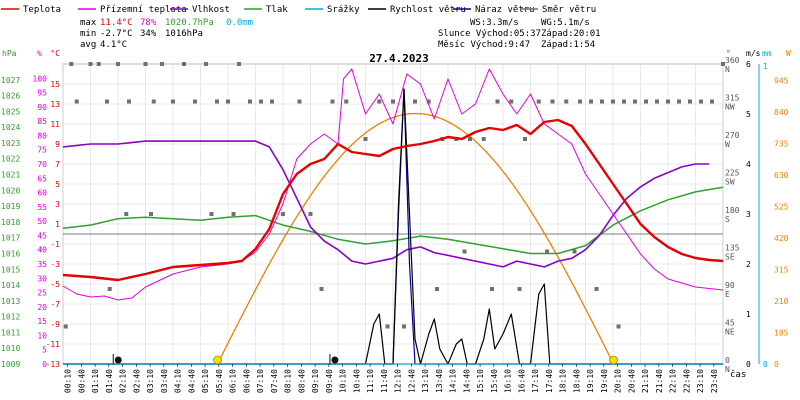 The image size is (800, 400). What do you see at coordinates (55, 304) in the screenshot?
I see `tick-temp: -7` at bounding box center [55, 304].